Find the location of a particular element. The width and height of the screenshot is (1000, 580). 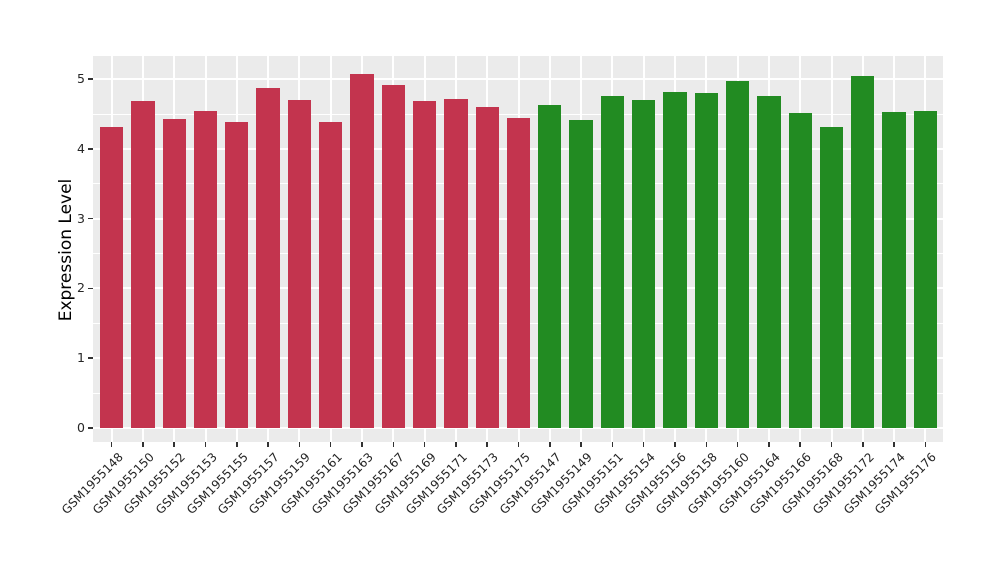

bar-GSM1955156 is located at coordinates (675, 260).